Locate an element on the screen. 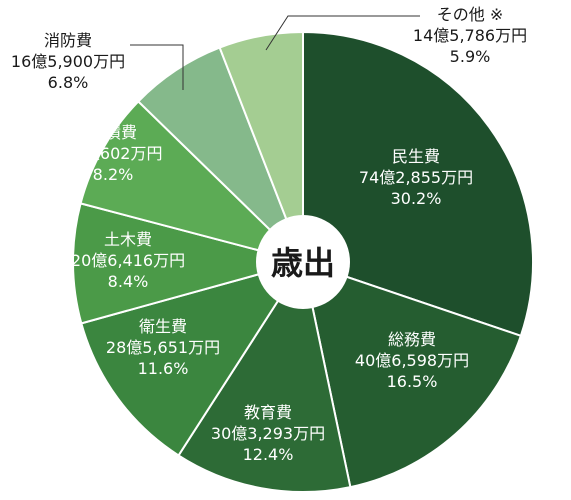 This screenshot has width=571, height=500. slice-amount-label: 74億2,855万円 is located at coordinates (416, 177).